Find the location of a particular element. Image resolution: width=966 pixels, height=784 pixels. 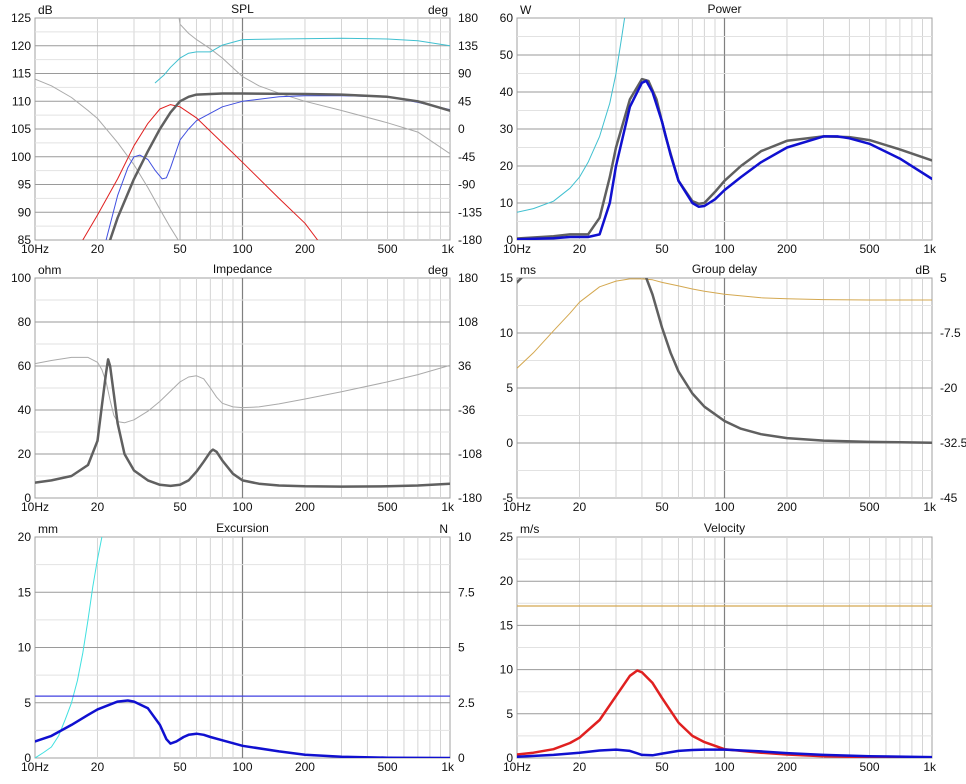

right-y-tick-label: 7.5 is located at coordinates (466, 592).